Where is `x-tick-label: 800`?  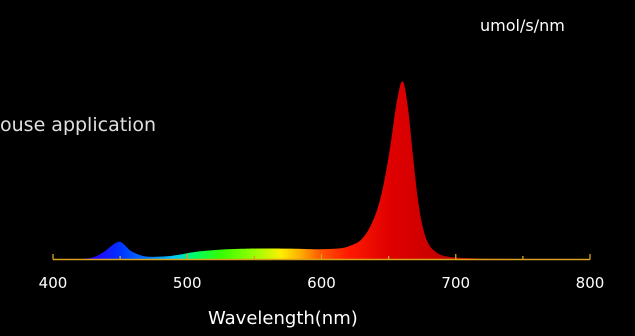
x-tick-label: 800 is located at coordinates (590, 283).